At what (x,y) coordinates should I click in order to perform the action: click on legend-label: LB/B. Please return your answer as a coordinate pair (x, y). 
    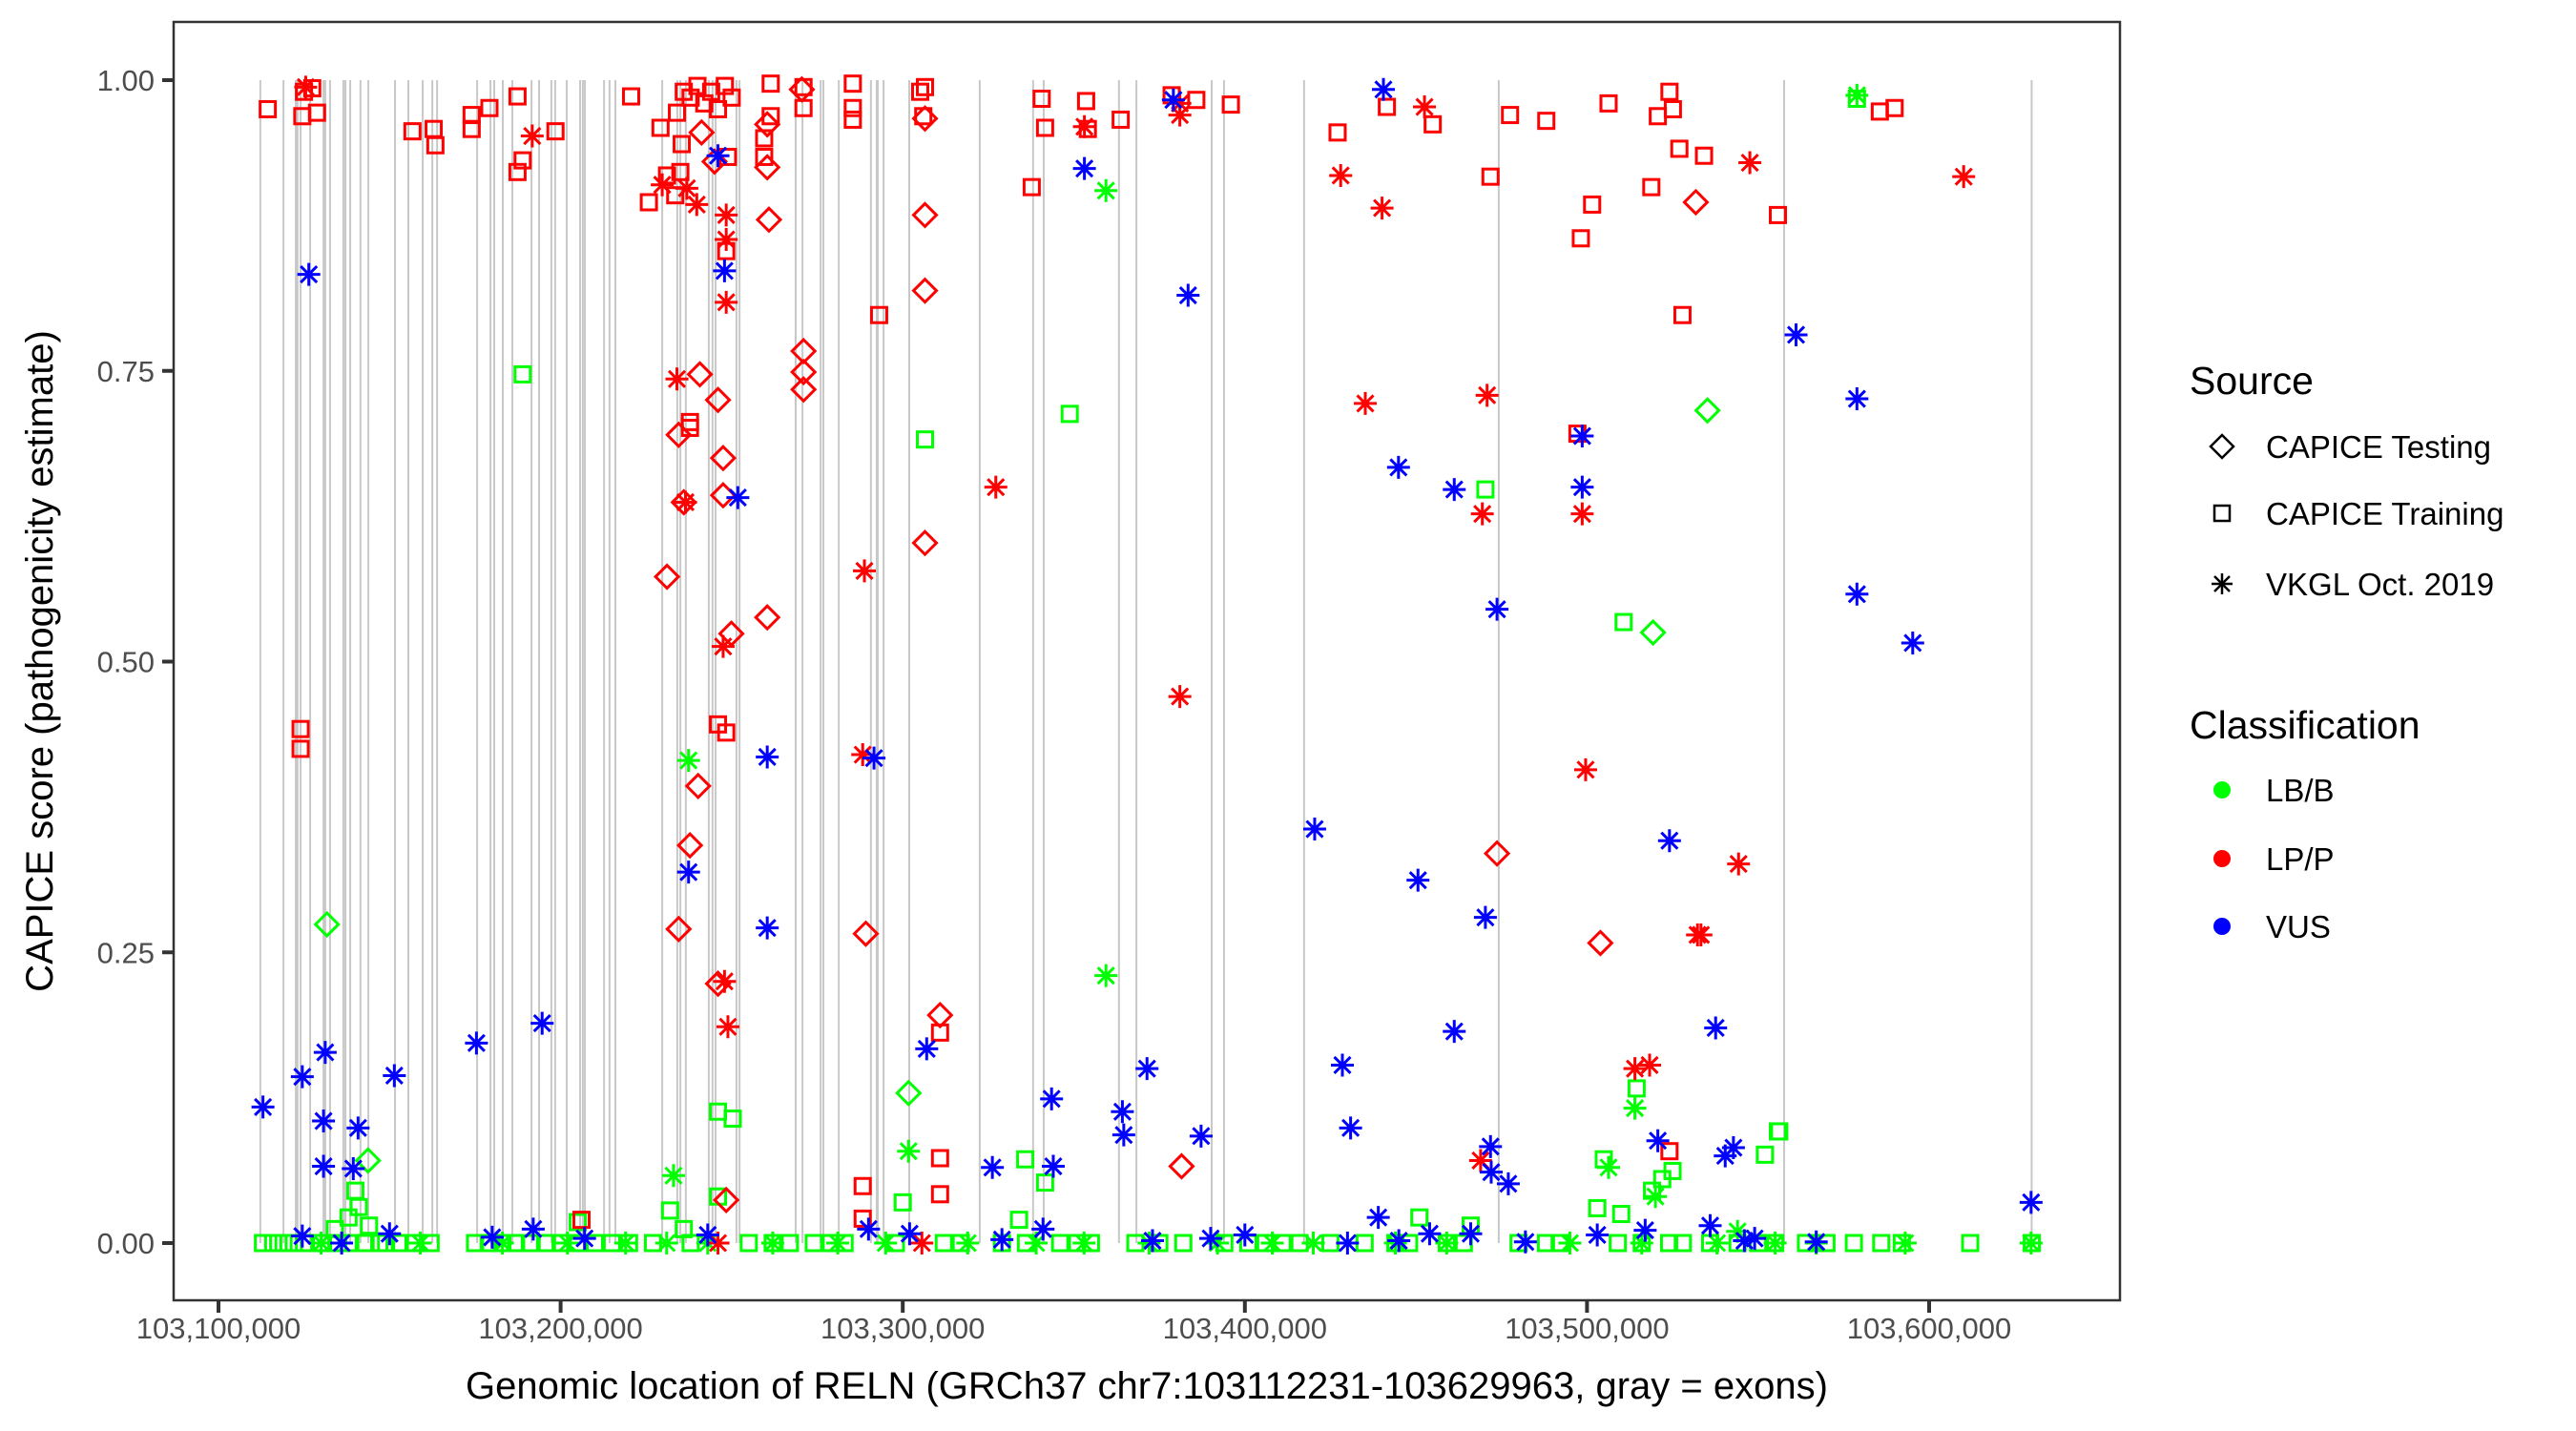
    Looking at the image, I should click on (2300, 790).